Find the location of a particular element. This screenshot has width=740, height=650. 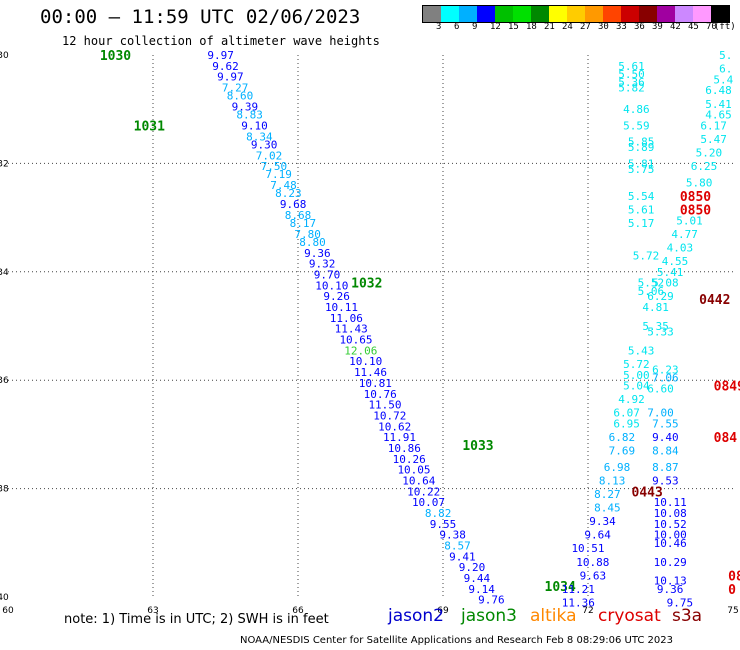

swh-value-label: 6.29 is located at coordinates (660, 296).